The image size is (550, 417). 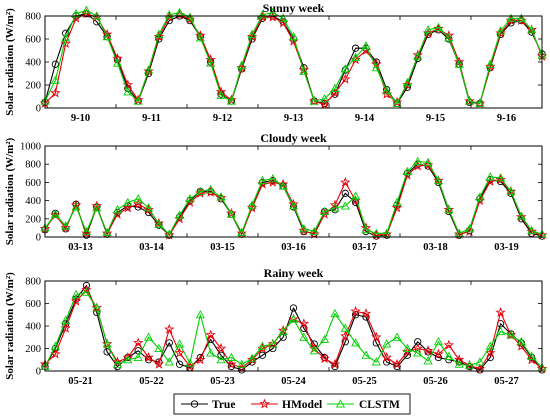 I want to click on x-day-label: 9-14, so click(x=365, y=118).